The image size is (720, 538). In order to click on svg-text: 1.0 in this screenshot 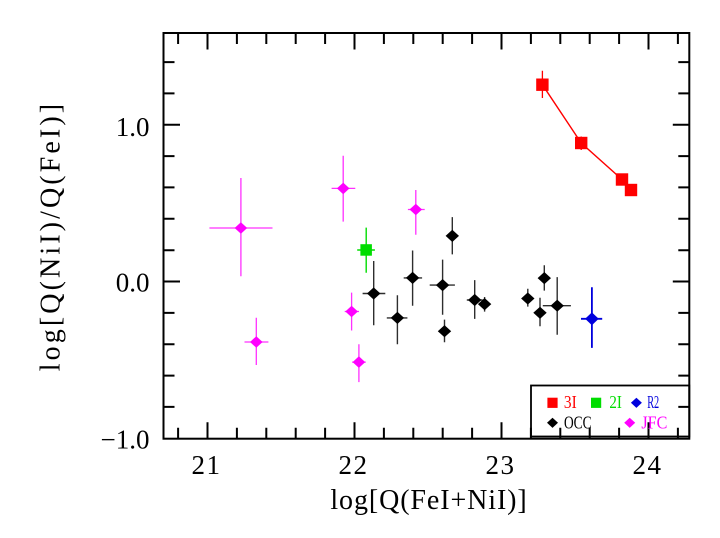, I will do `click(133, 127)`.